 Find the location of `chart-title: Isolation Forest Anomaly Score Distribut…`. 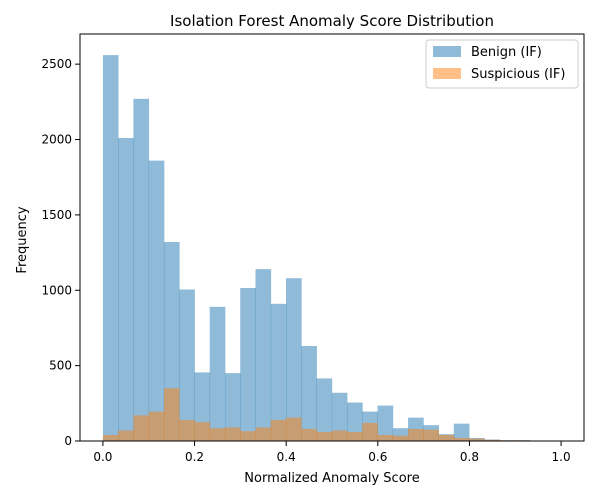

chart-title: Isolation Forest Anomaly Score Distribut… is located at coordinates (332, 21).